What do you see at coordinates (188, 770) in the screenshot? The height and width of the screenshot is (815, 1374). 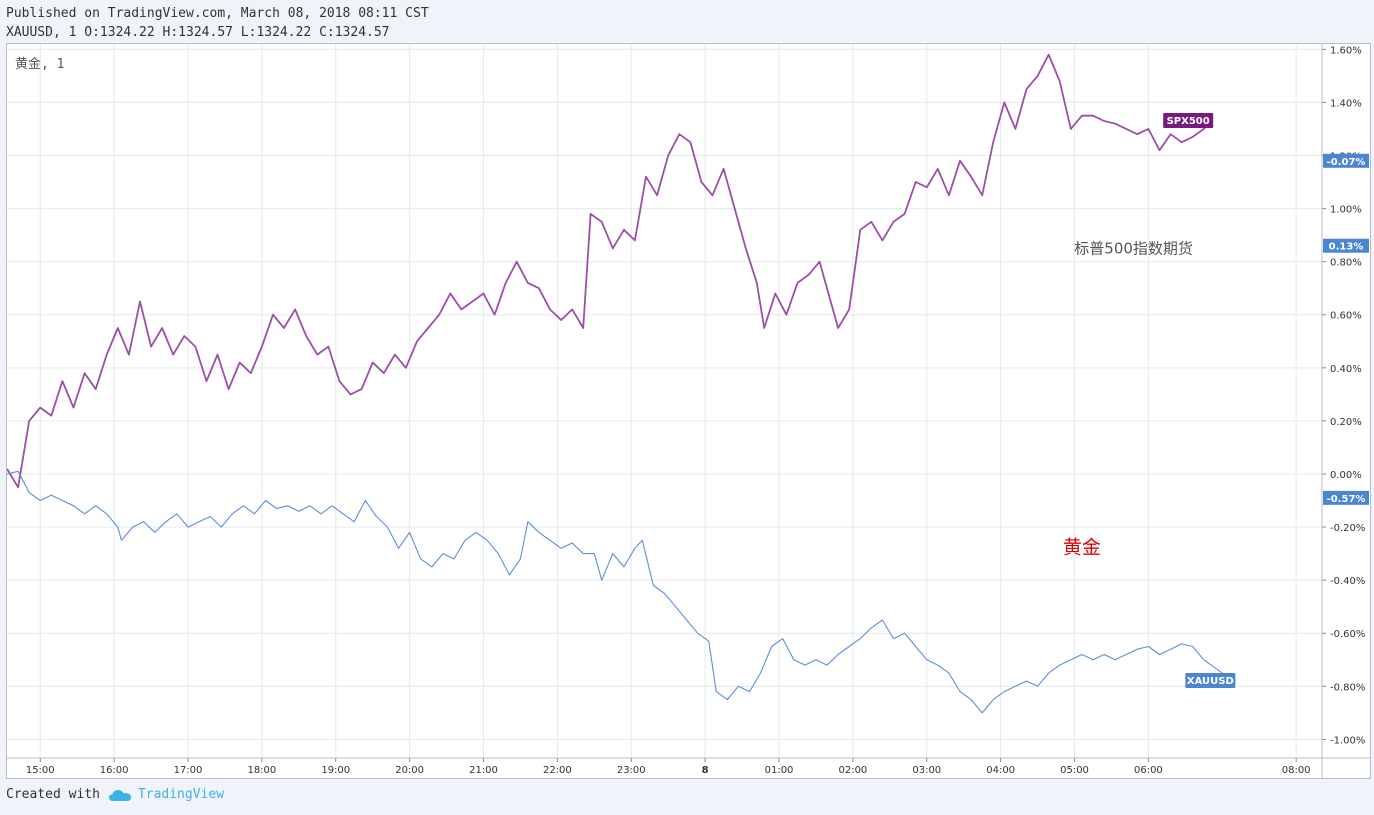 I see `x-tick-label: 17:00` at bounding box center [188, 770].